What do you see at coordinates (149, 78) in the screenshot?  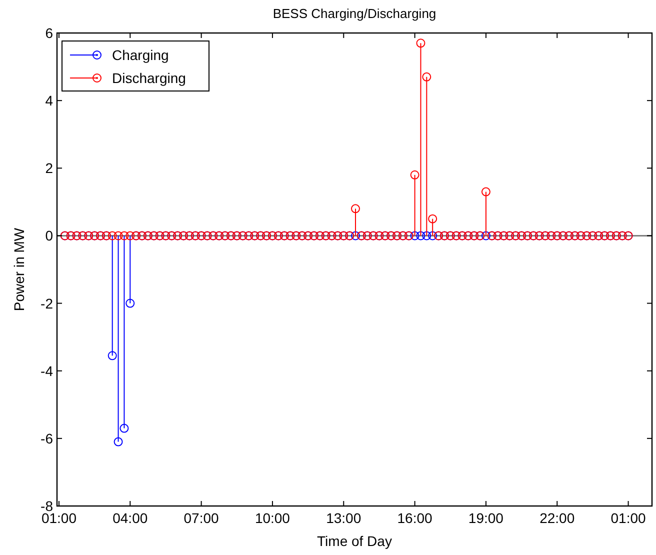 I see `legend-label: Discharging` at bounding box center [149, 78].